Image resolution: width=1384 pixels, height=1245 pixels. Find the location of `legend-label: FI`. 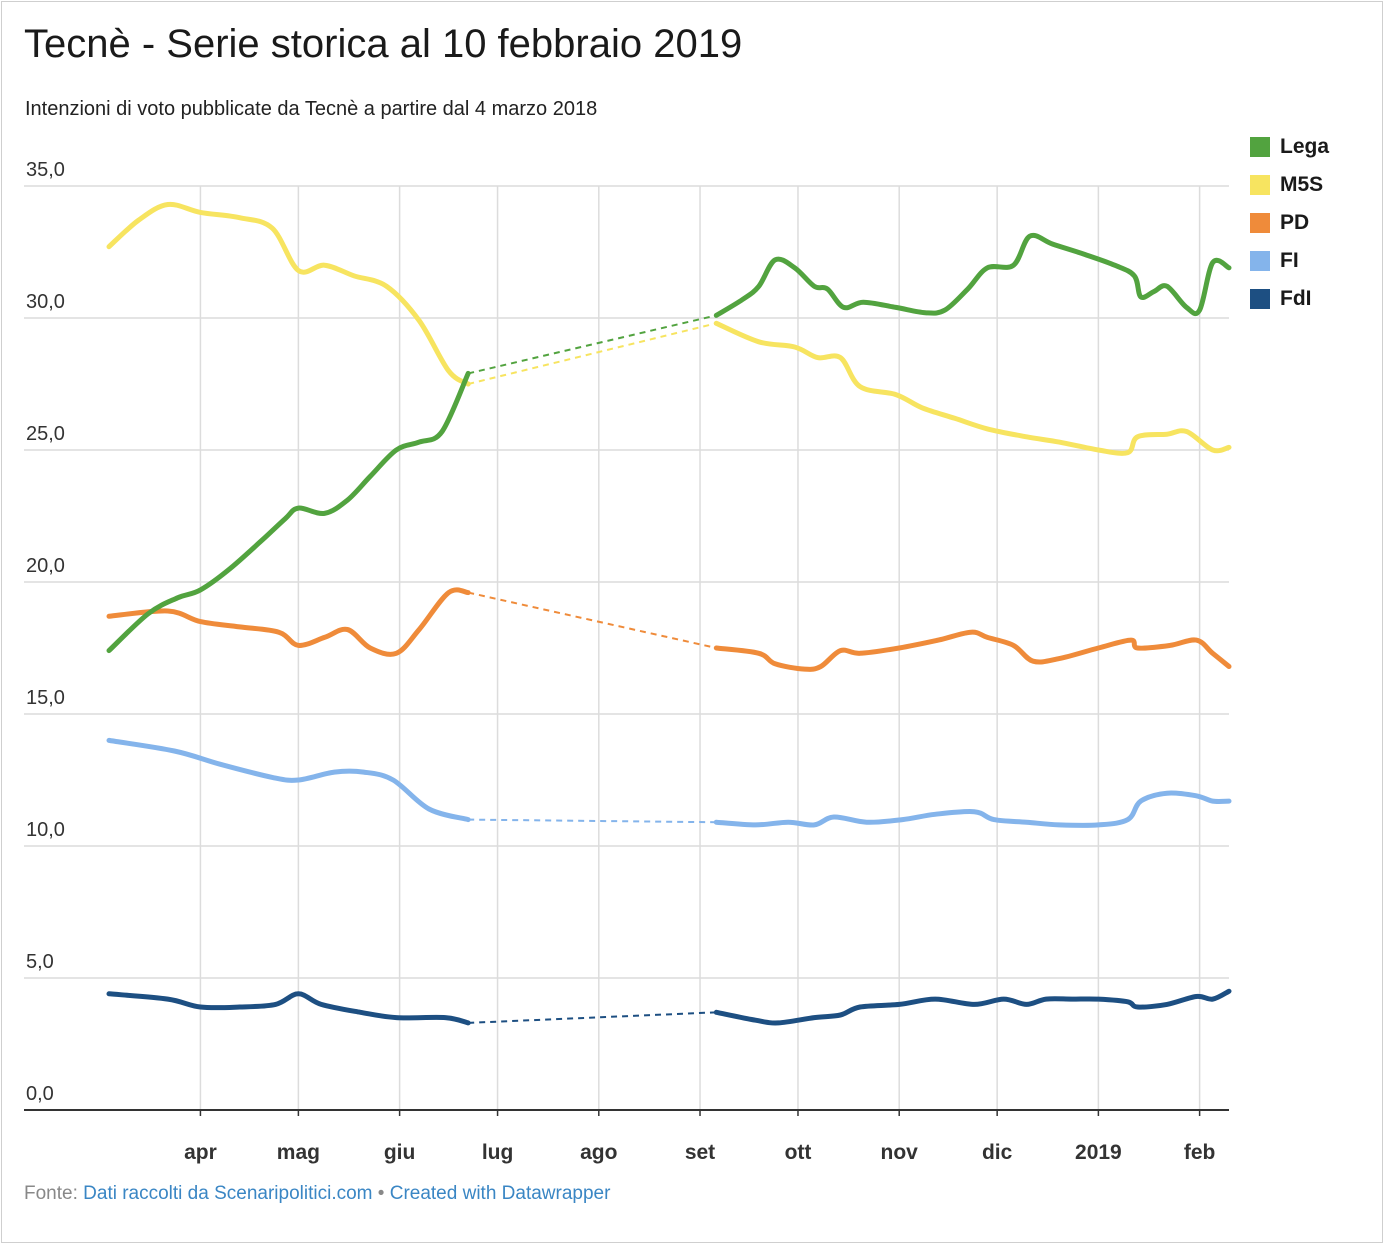

legend-label: FI is located at coordinates (1289, 260).